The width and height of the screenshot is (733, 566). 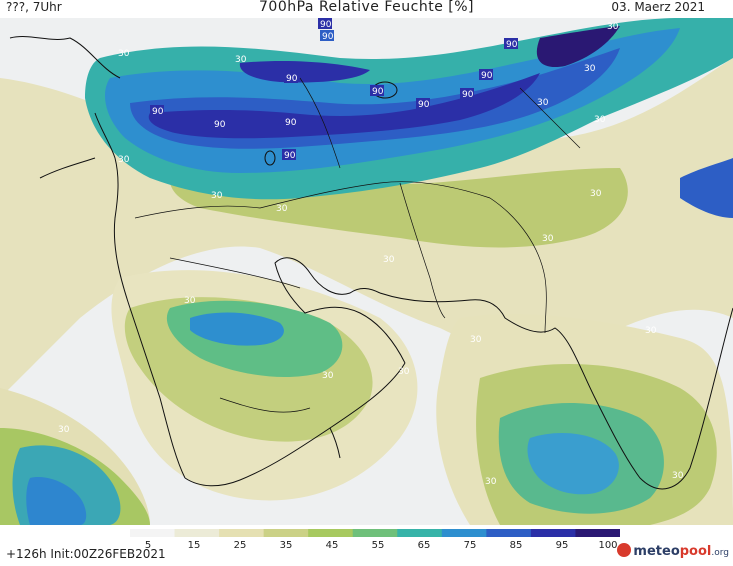 I want to click on colorbar-tick-label: 95, so click(x=562, y=545).